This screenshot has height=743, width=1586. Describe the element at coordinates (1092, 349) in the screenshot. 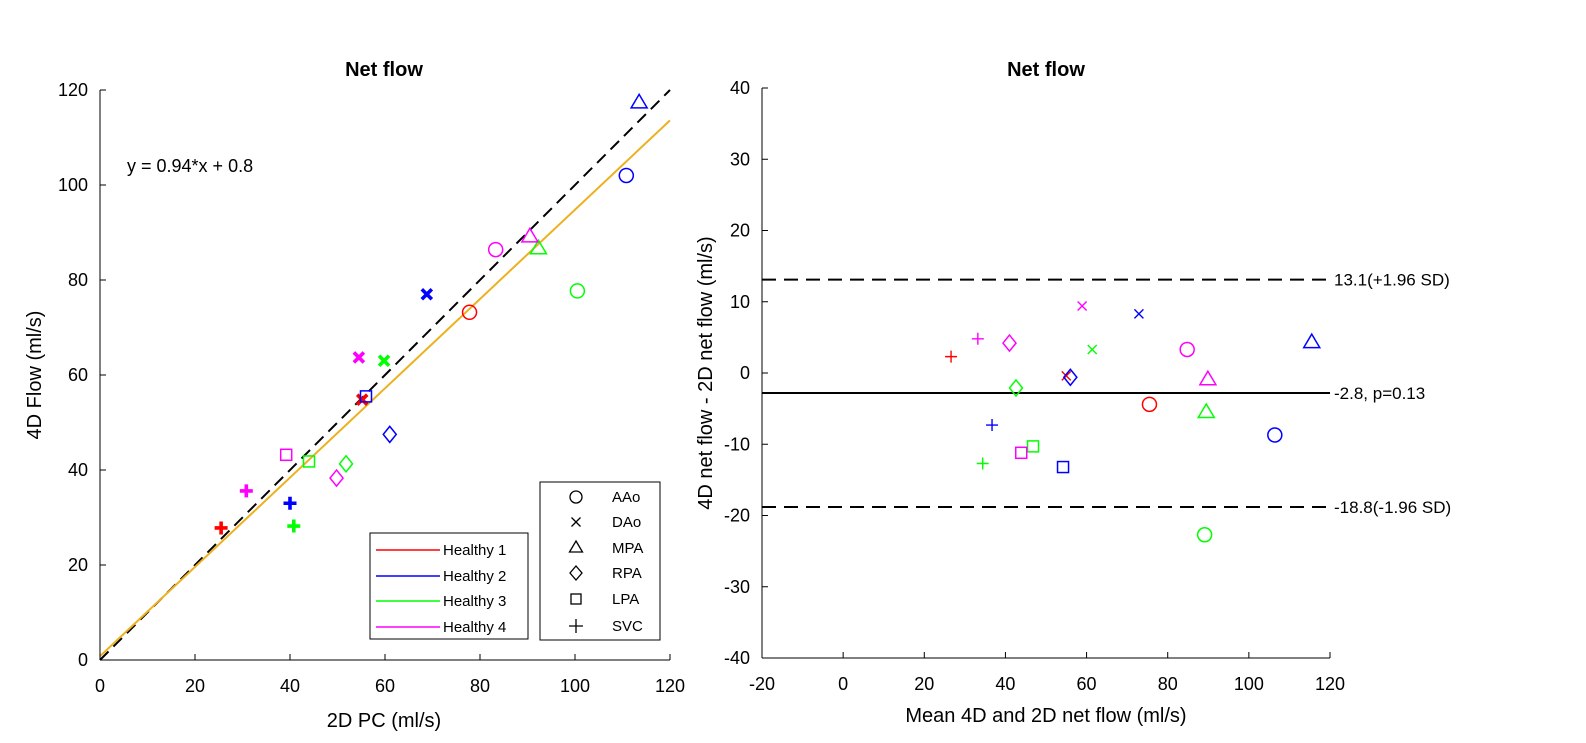

I see `ba-point-healthy-3-dao` at that location.